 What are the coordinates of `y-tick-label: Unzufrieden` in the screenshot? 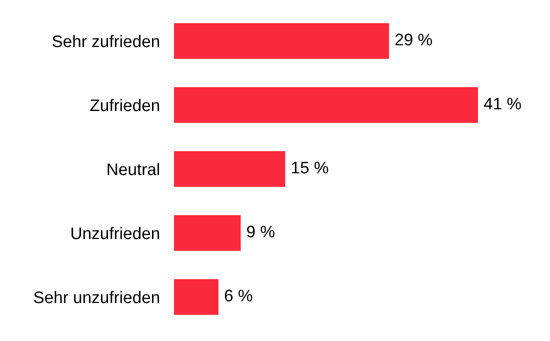 It's located at (116, 233).